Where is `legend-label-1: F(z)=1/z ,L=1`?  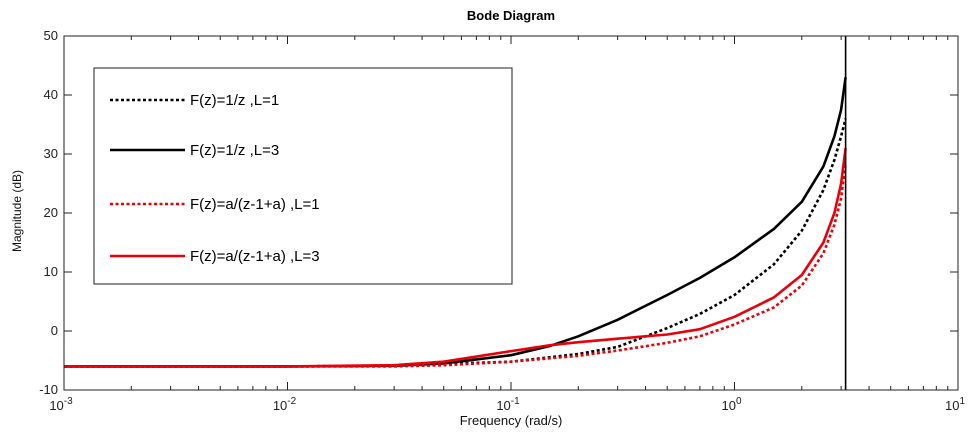
legend-label-1: F(z)=1/z ,L=1 is located at coordinates (234, 100).